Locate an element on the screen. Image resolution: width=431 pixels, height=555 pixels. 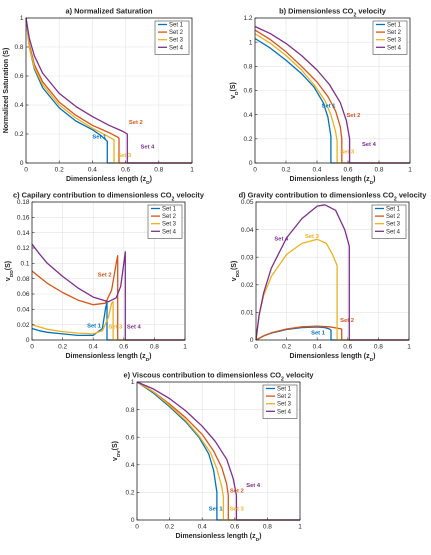
chart-title: b) Dimensionless CO2 velocity is located at coordinates (333, 13).